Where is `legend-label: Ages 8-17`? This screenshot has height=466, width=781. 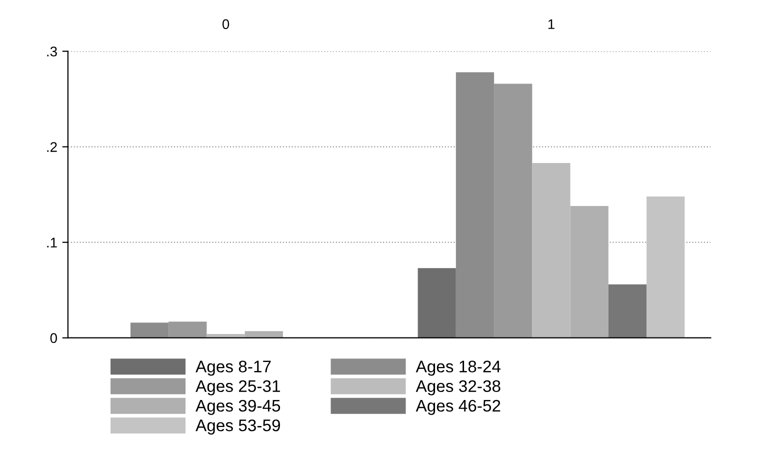
legend-label: Ages 8-17 is located at coordinates (233, 368).